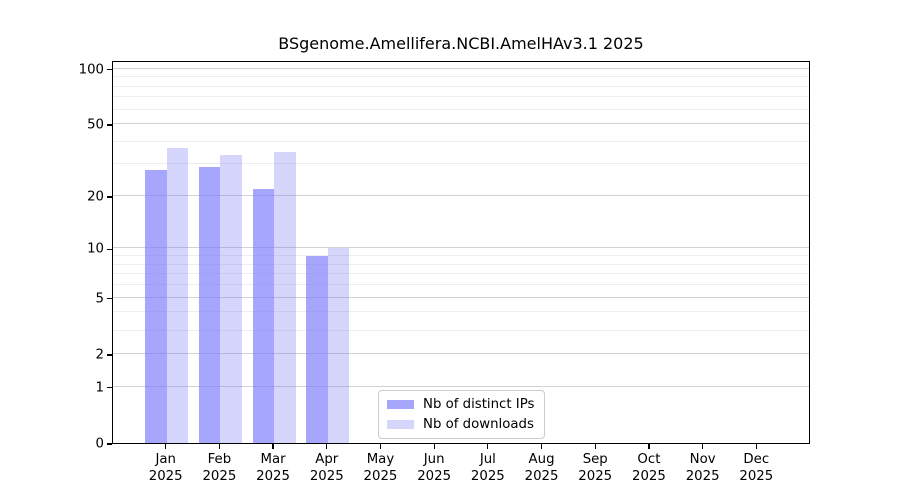 Image resolution: width=900 pixels, height=500 pixels. Describe the element at coordinates (462, 414) in the screenshot. I see `legend: Nb of distinct IPs Nb of downloads` at that location.